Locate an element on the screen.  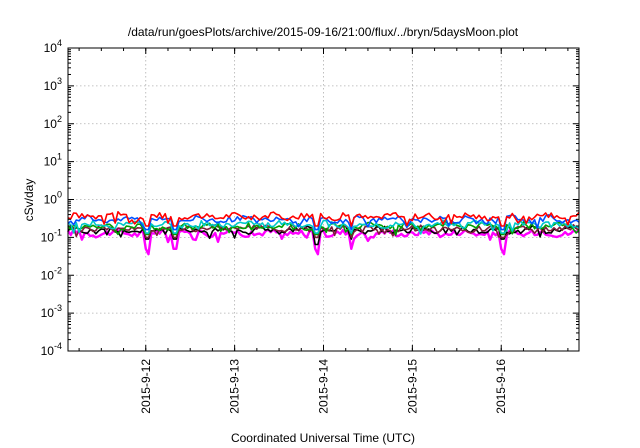
y-tick-label: 10⁴ is located at coordinates (53, 46).